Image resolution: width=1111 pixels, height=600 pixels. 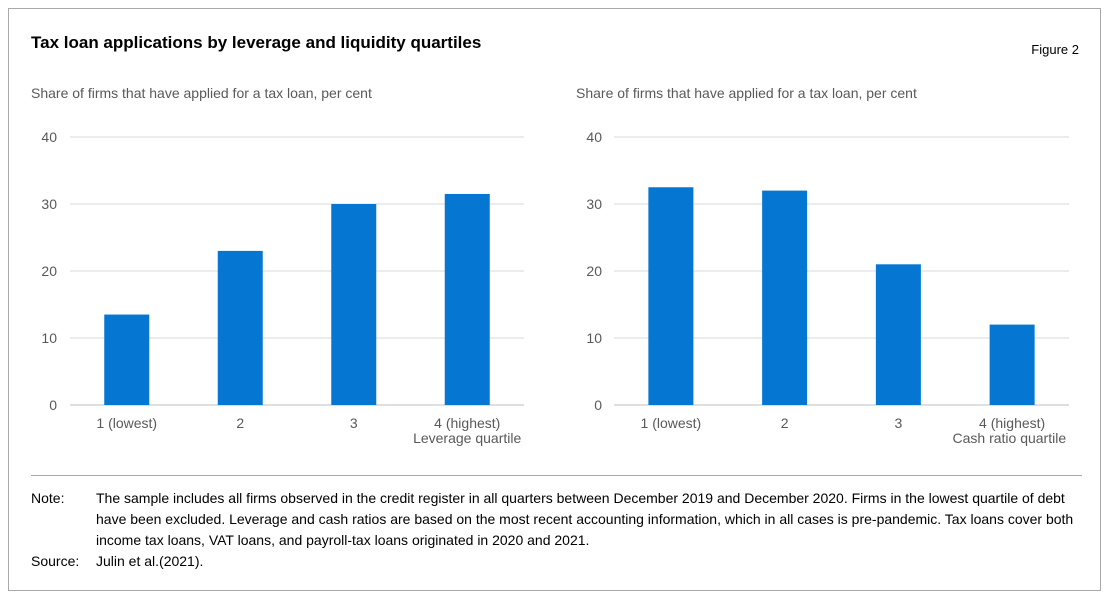 I want to click on x-axis-title: Leverage quartile, so click(x=467, y=438).